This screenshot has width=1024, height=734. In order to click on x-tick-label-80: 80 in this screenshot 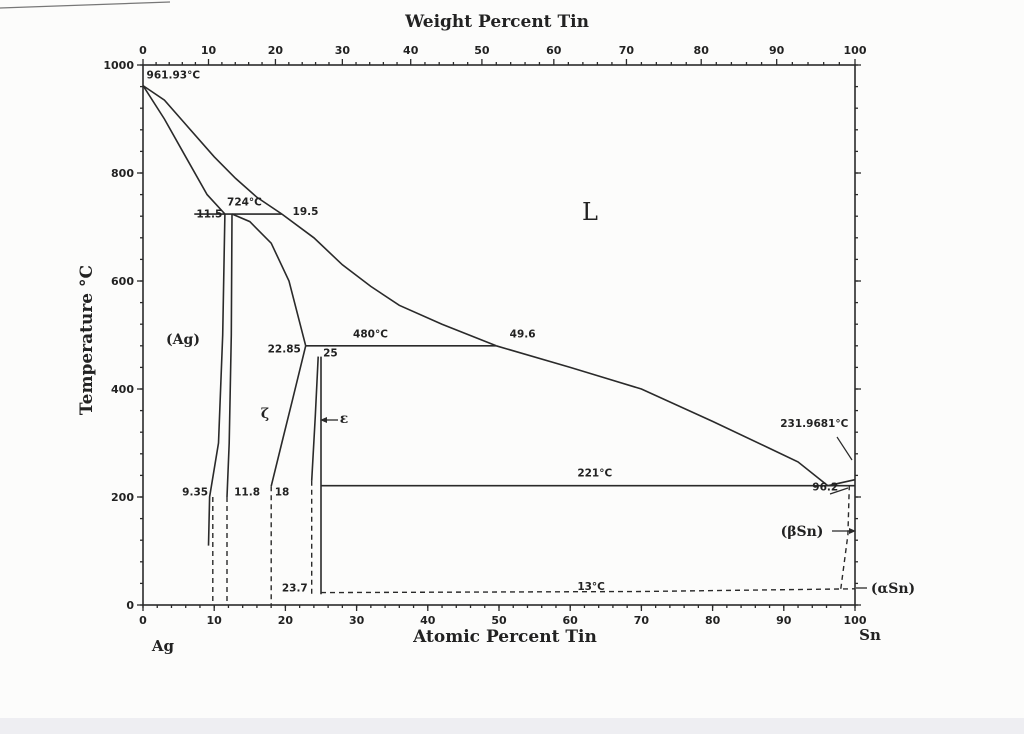, I will do `click(713, 620)`.